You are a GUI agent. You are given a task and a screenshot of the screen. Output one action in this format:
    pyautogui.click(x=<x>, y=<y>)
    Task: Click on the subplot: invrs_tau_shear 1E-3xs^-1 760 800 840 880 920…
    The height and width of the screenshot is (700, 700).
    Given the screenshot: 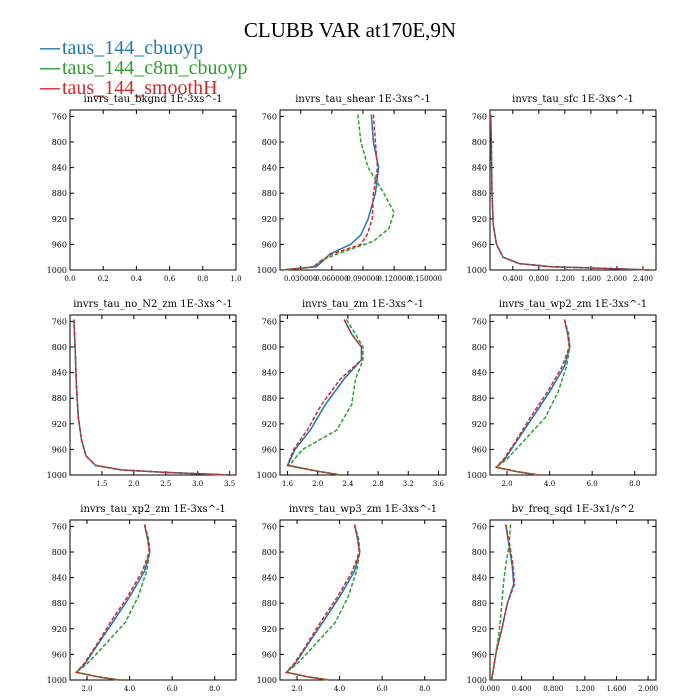 What is the action you would take?
    pyautogui.click(x=352, y=188)
    